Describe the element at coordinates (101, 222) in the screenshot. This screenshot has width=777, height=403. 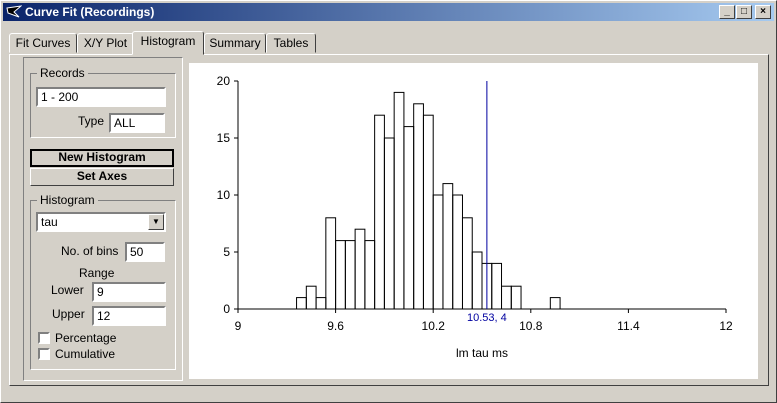
I see `variable-select: tau ▼` at that location.